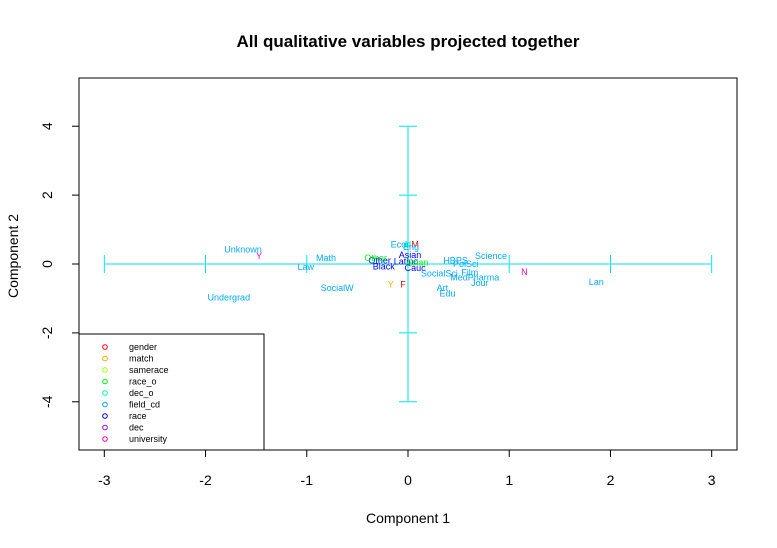 The image size is (777, 548). Describe the element at coordinates (509, 480) in the screenshot. I see `x-tick-label: 1` at that location.